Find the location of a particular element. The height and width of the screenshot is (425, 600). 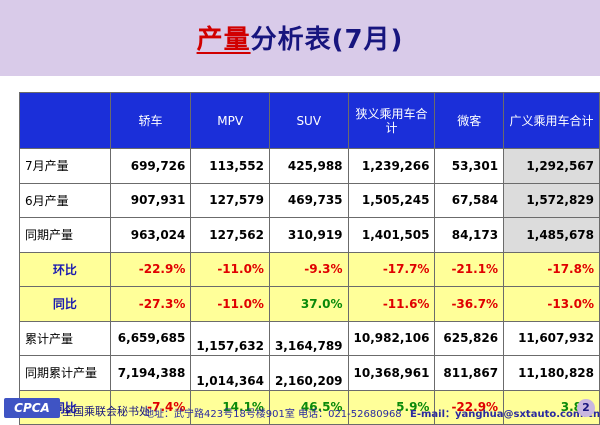

cell: 7,194,388 is located at coordinates (150, 373).